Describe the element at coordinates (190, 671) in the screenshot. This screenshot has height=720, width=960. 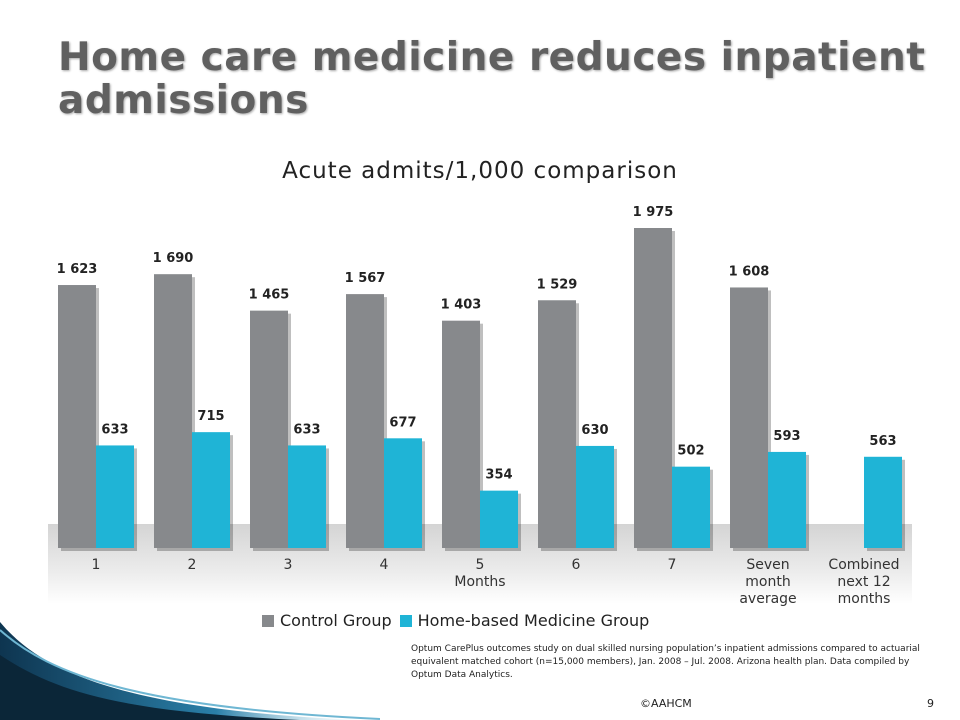
I see `decorative-corner-swoosh` at that location.